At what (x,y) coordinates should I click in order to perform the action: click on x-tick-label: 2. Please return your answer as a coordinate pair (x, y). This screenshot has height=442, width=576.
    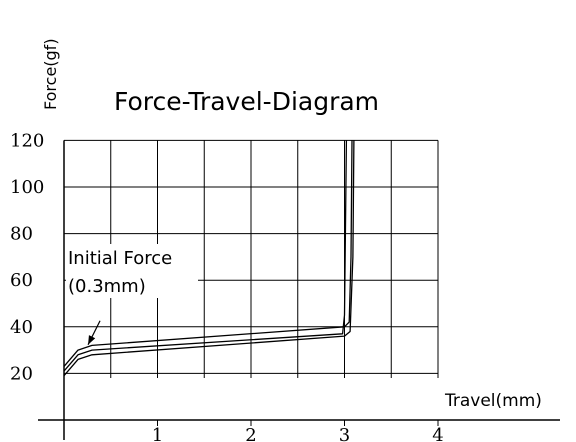
    Looking at the image, I should click on (250, 433).